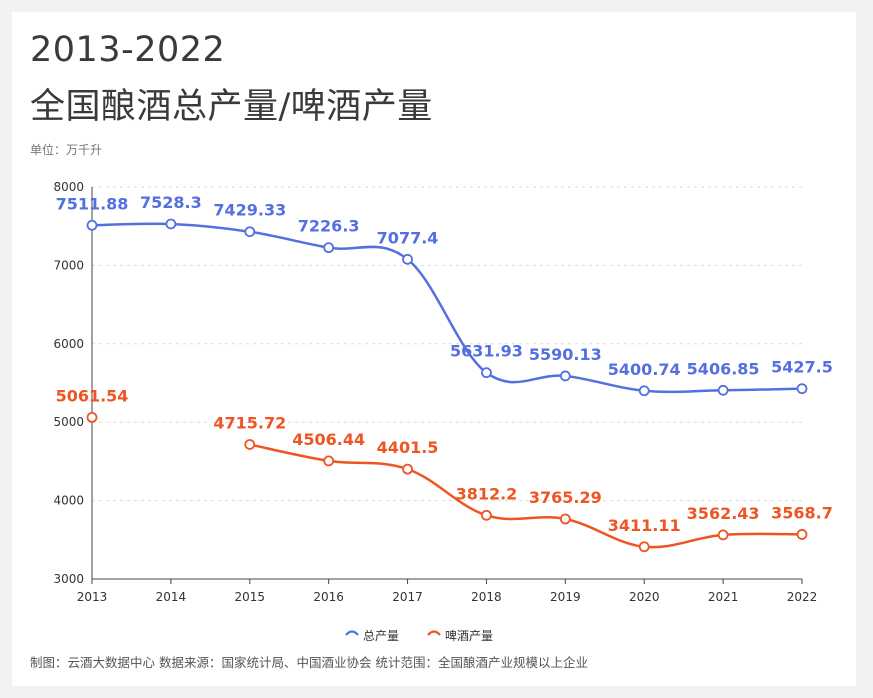 This screenshot has height=698, width=873. What do you see at coordinates (92, 203) in the screenshot?
I see `data-label: 7511.88` at bounding box center [92, 203].